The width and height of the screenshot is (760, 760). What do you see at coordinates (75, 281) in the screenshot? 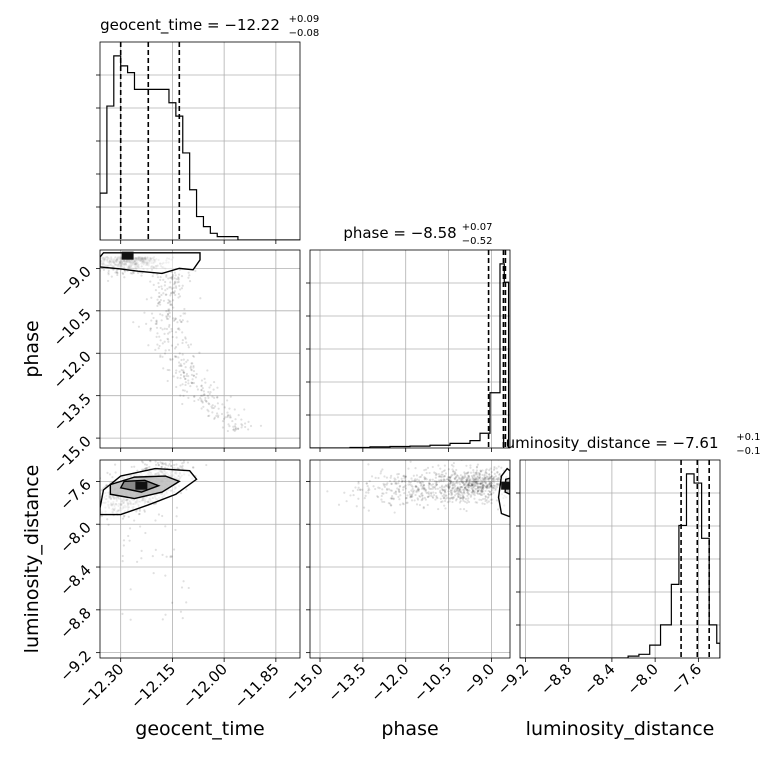
I see `y-tick-label: −9.0` at bounding box center [75, 281].